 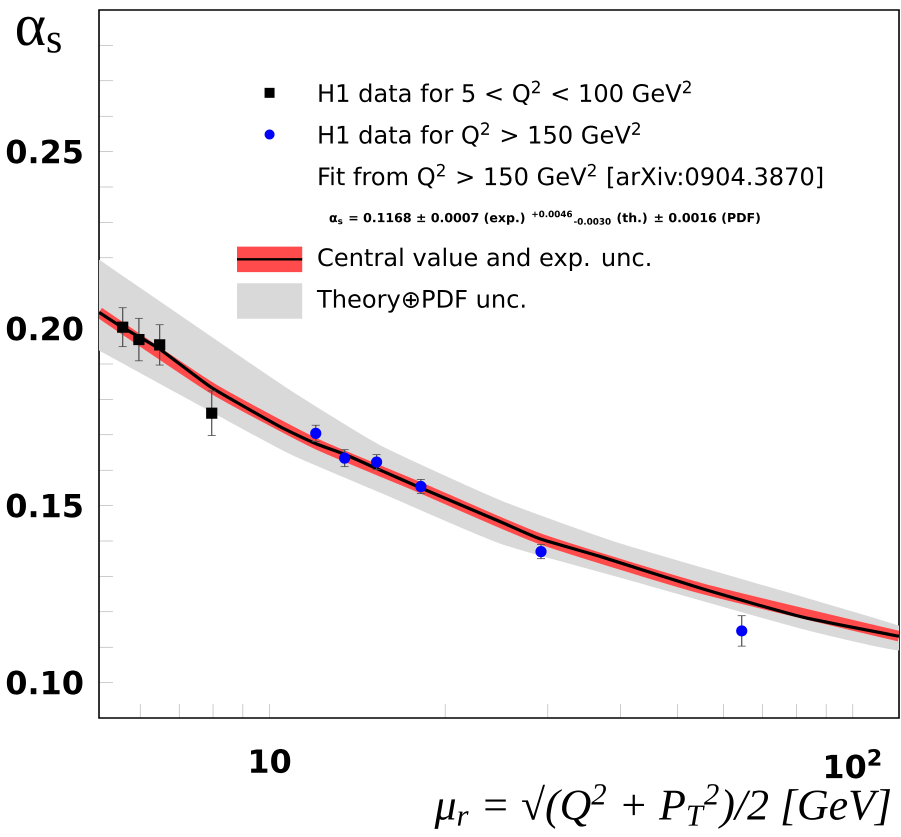 I want to click on y-axis-title: α$_{s}$, so click(x=38, y=34).